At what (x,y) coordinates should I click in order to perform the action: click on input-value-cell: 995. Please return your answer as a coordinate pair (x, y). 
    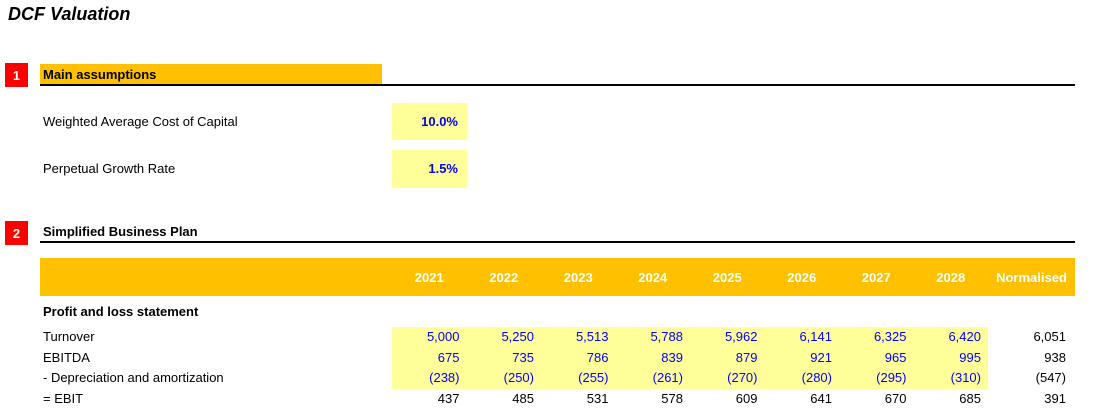
    Looking at the image, I should click on (950, 357).